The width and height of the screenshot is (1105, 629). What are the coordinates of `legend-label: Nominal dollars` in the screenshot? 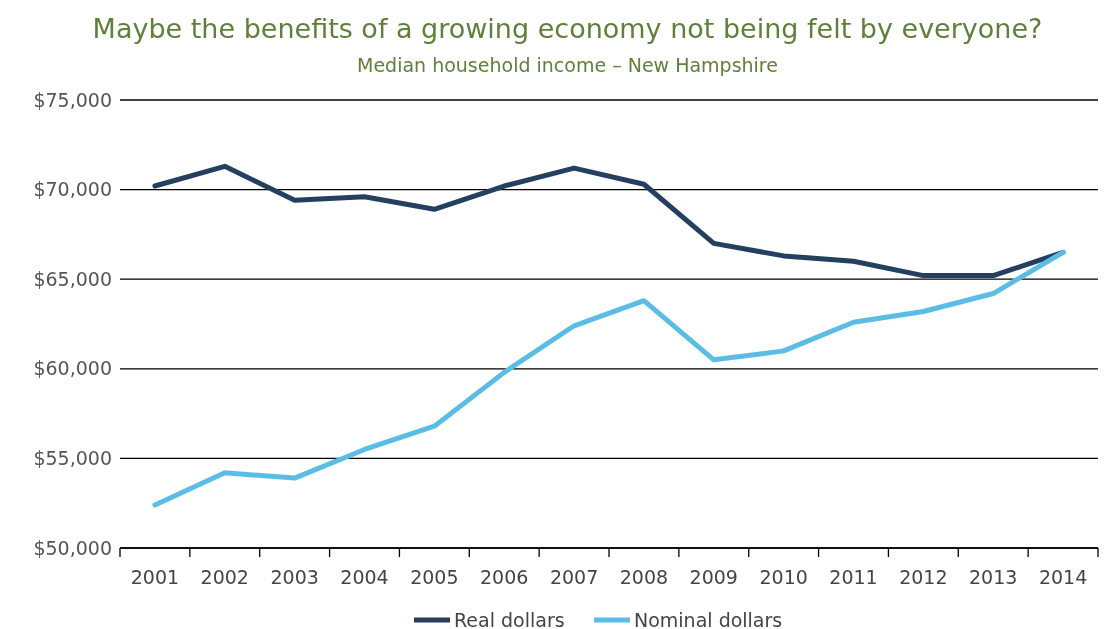 It's located at (708, 618).